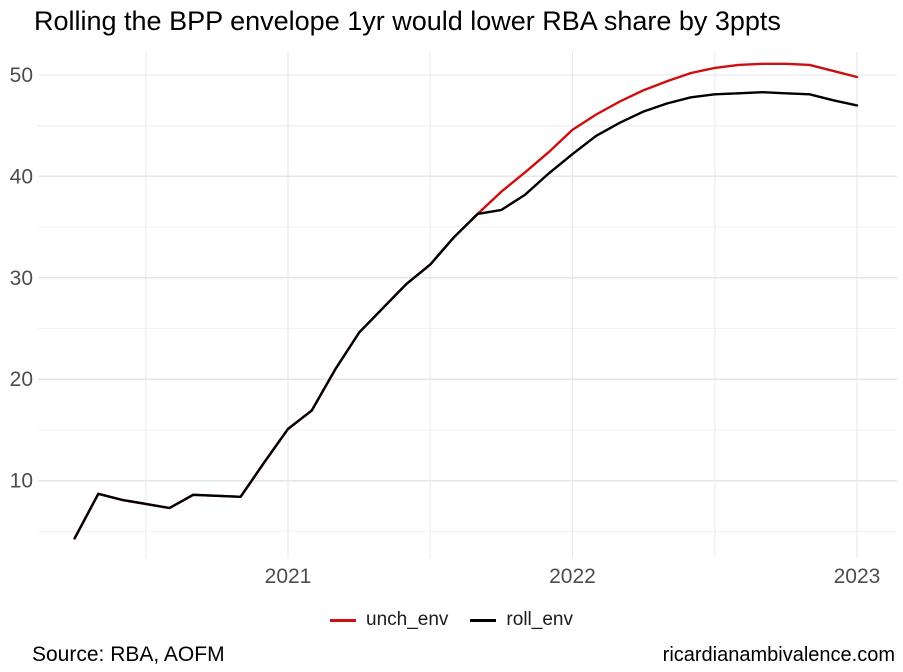 This screenshot has height=672, width=903. Describe the element at coordinates (572, 576) in the screenshot. I see `x-axis-tick-label: 2022` at that location.